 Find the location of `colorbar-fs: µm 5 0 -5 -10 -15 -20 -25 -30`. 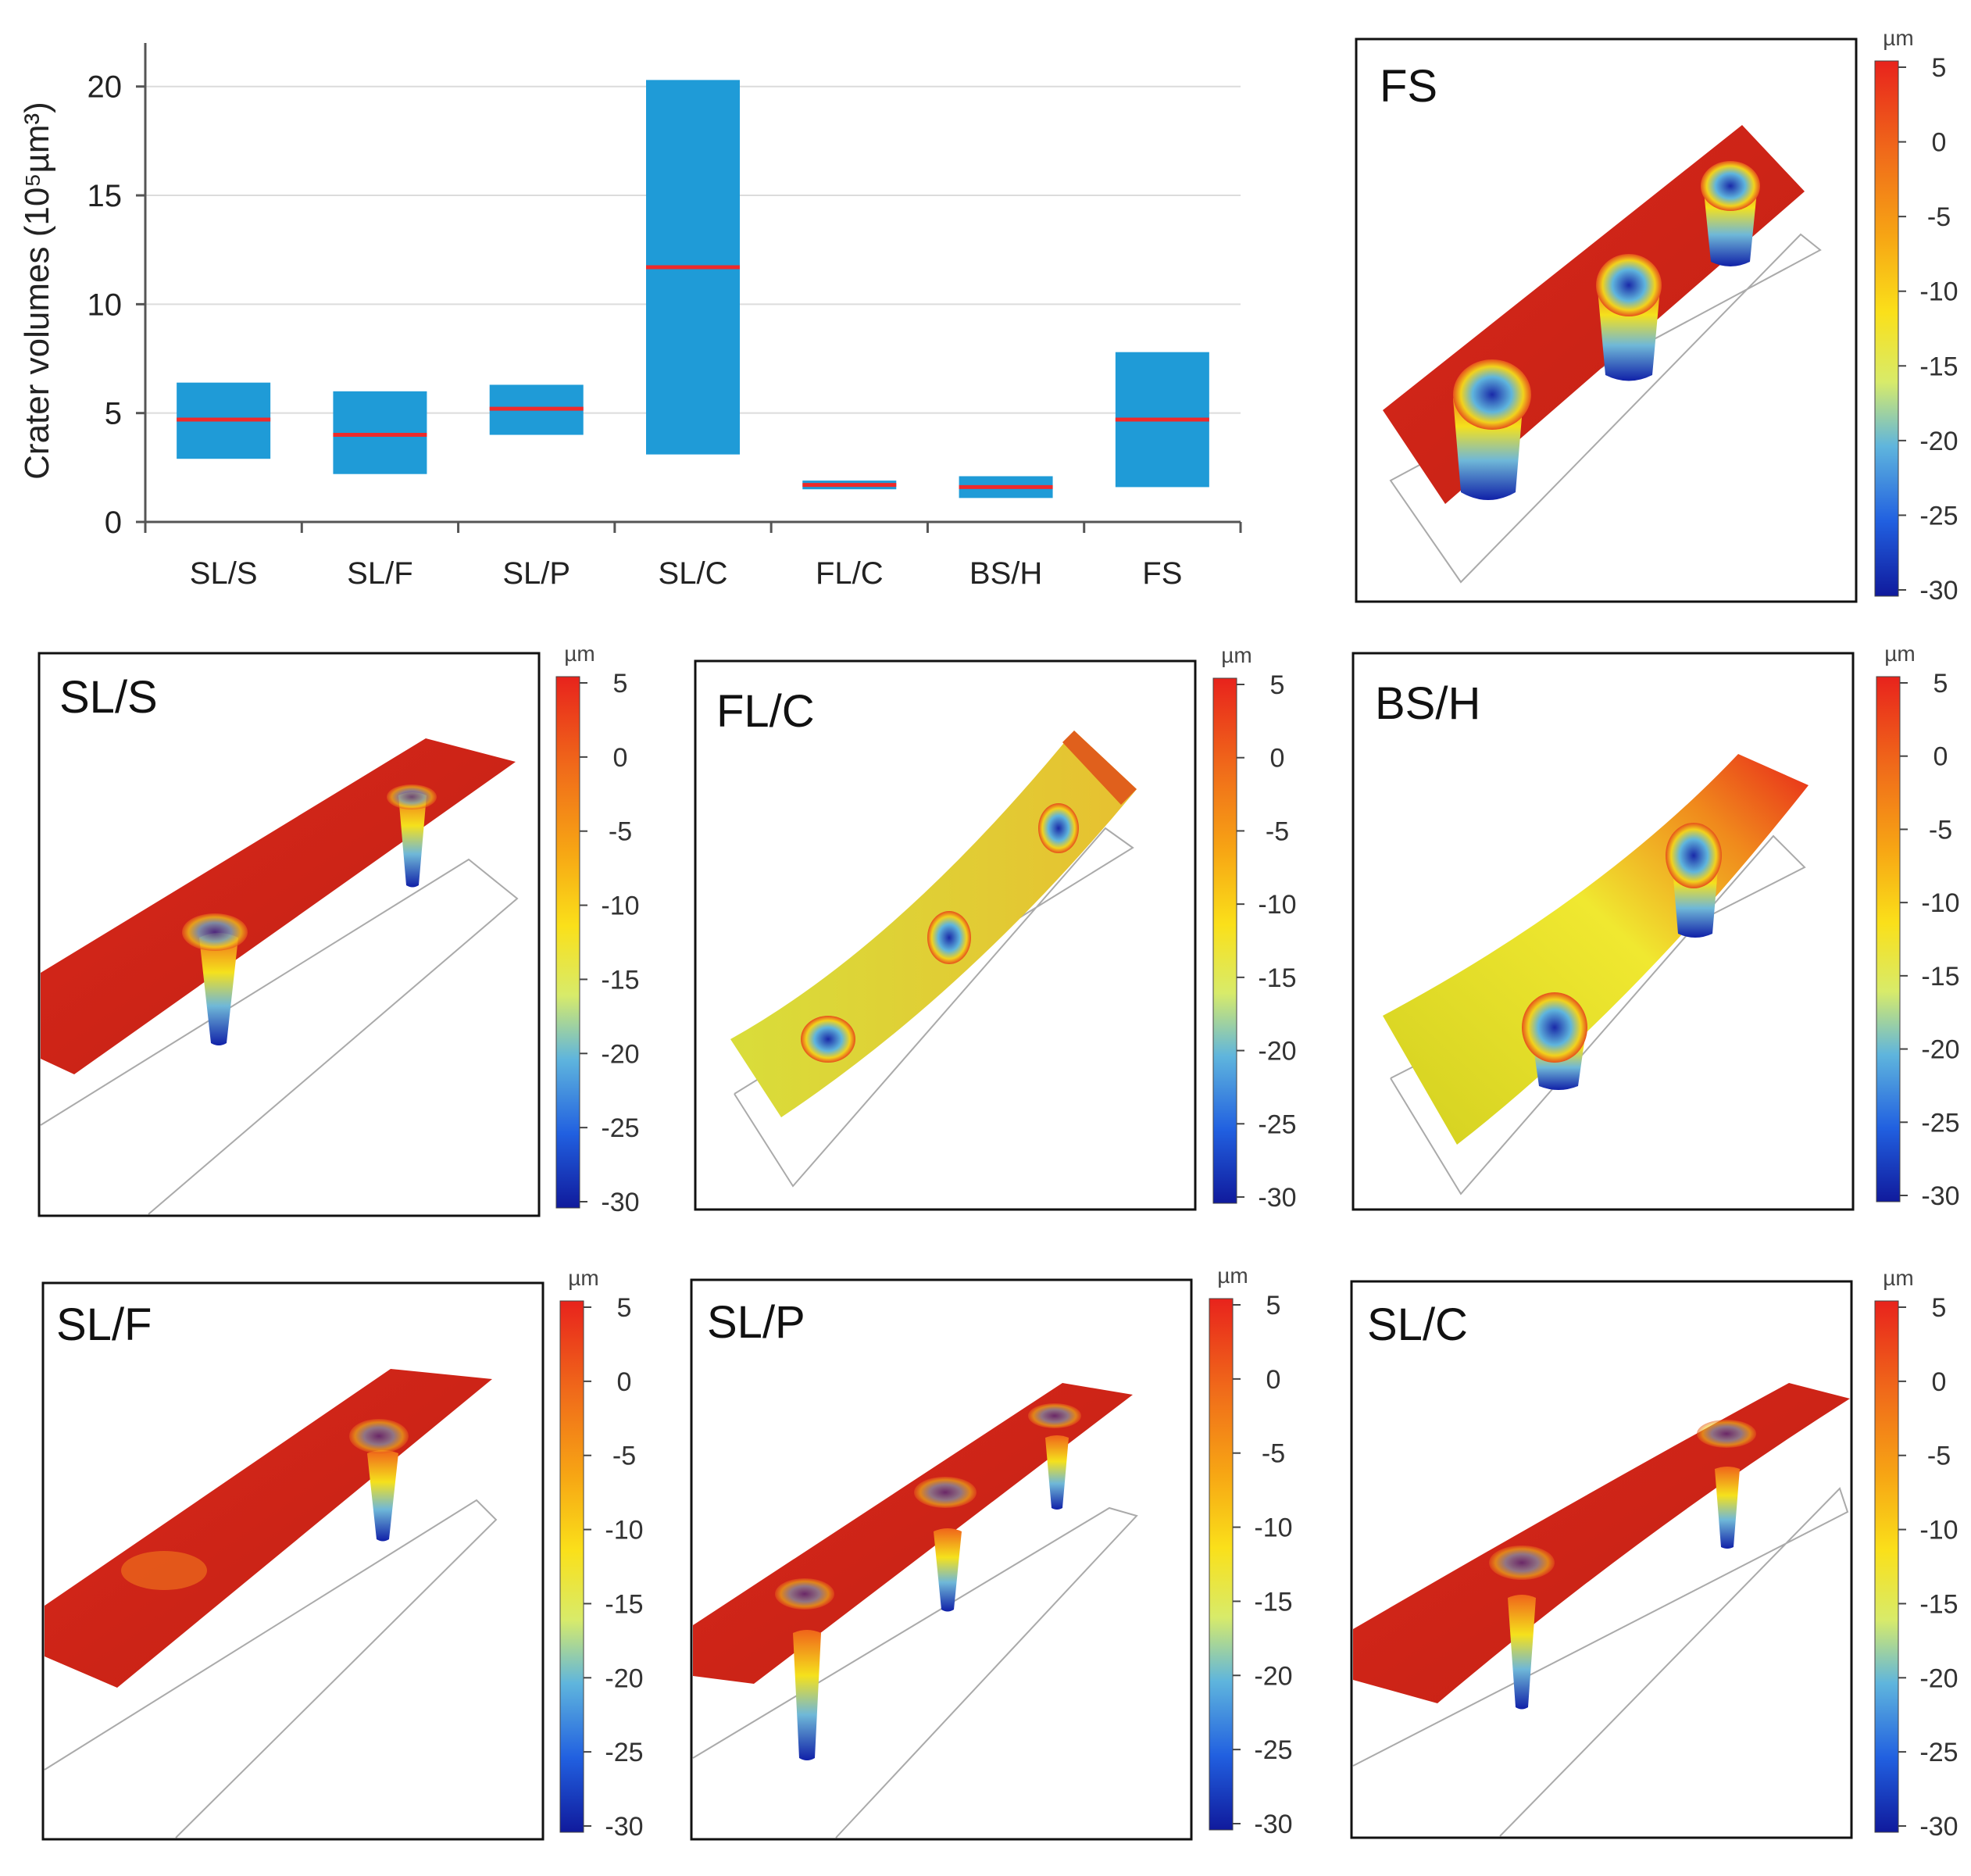

colorbar-fs: µm 5 0 -5 -10 -15 -20 -25 -30 is located at coordinates (1916, 316).